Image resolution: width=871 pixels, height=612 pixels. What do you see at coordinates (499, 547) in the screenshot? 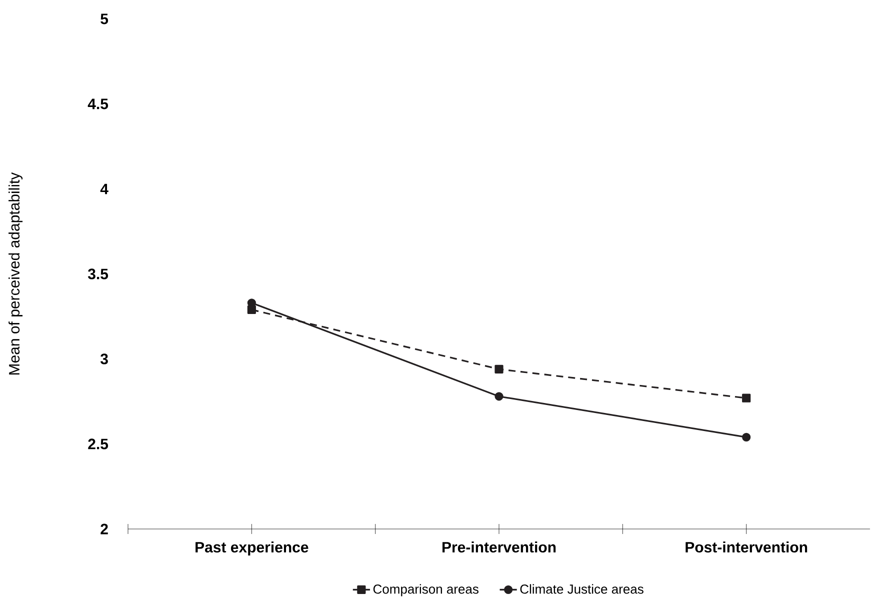
I see `x-tick-label: Pre-intervention` at bounding box center [499, 547].